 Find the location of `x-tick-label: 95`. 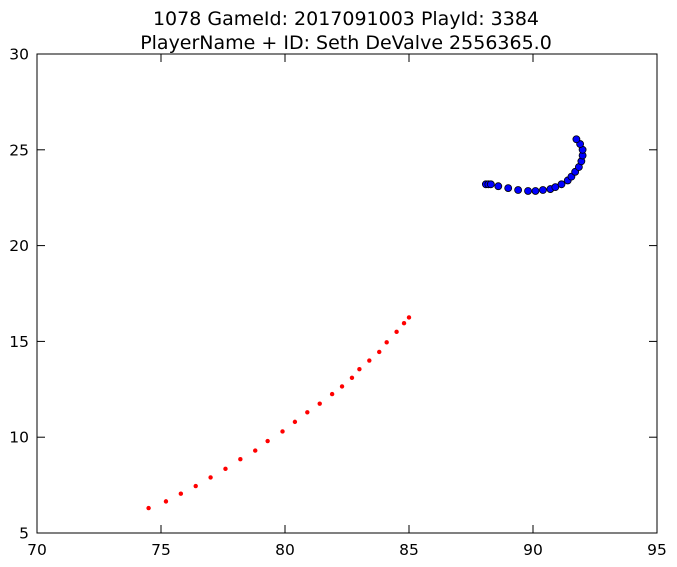

x-tick-label: 95 is located at coordinates (657, 550).